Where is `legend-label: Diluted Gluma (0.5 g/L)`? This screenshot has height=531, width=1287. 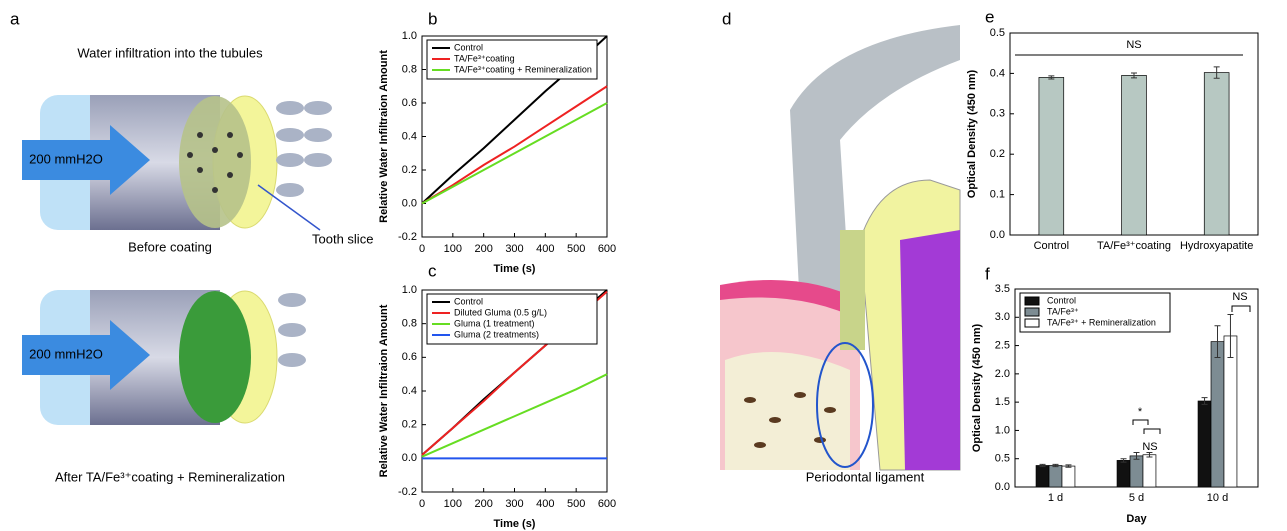
legend-label: Diluted Gluma (0.5 g/L) is located at coordinates (500, 312).